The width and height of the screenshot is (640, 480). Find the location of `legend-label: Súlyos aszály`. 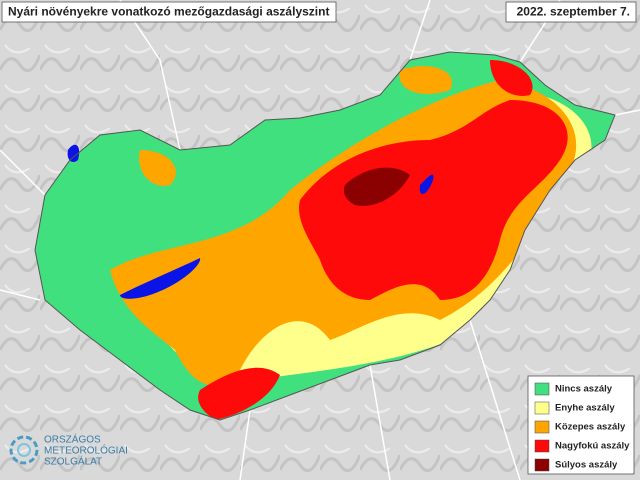

legend-label: Súlyos aszály is located at coordinates (586, 465).